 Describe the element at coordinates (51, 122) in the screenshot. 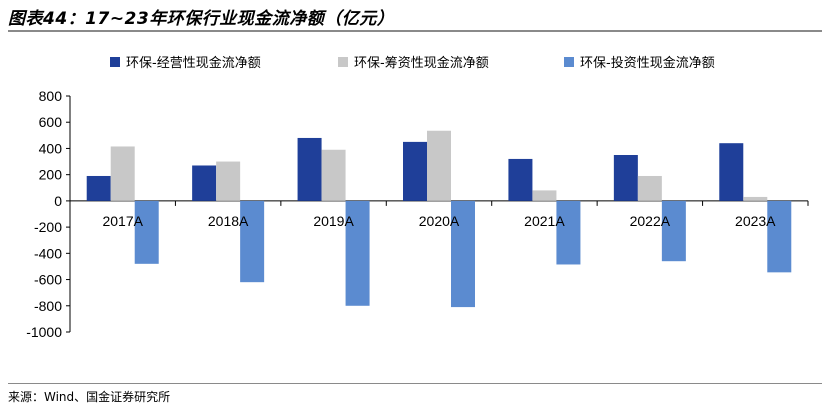

I see `y-tick-label: 600` at that location.